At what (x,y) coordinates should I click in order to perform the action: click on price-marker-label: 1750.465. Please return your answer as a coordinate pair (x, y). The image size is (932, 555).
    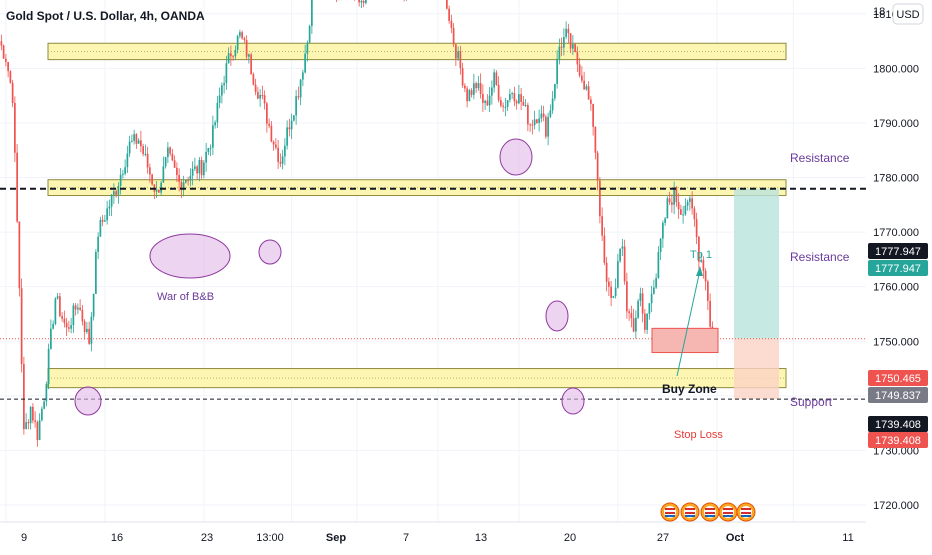
    Looking at the image, I should click on (898, 379).